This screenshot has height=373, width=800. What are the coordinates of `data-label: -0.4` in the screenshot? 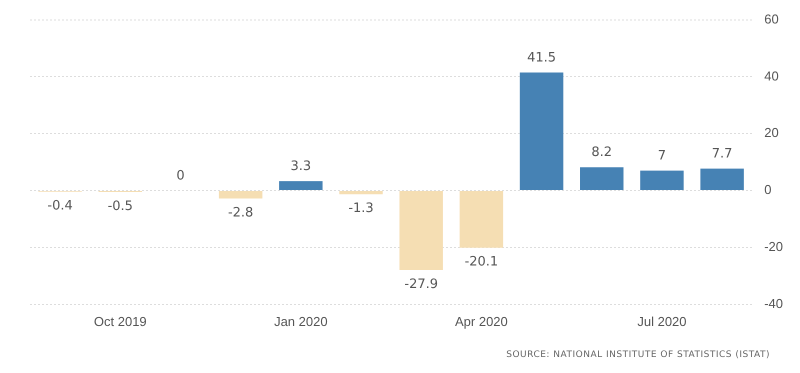 It's located at (60, 206).